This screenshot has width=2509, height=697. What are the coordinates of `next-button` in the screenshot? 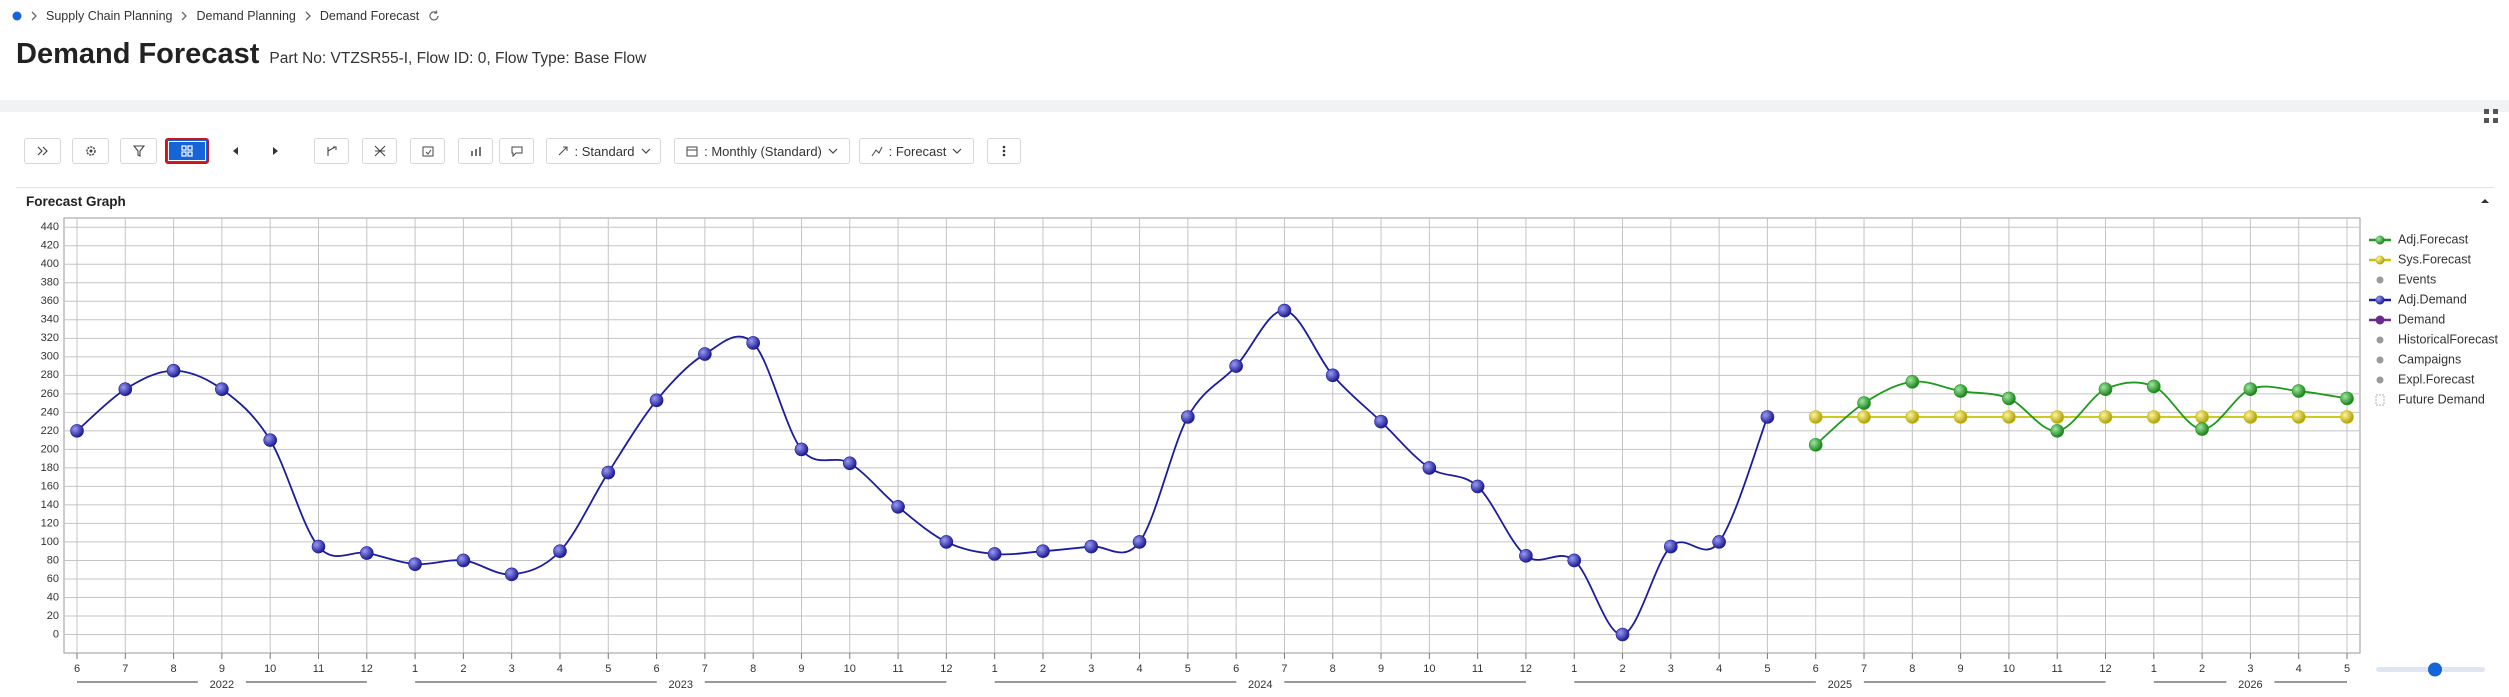 It's located at (274, 151).